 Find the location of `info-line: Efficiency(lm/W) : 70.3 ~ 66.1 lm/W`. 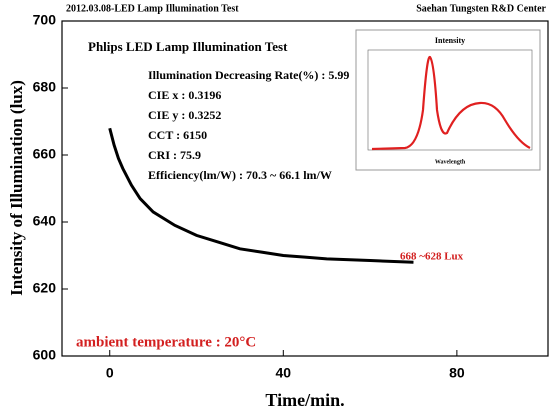

info-line: Efficiency(lm/W) : 70.3 ~ 66.1 lm/W is located at coordinates (240, 175).